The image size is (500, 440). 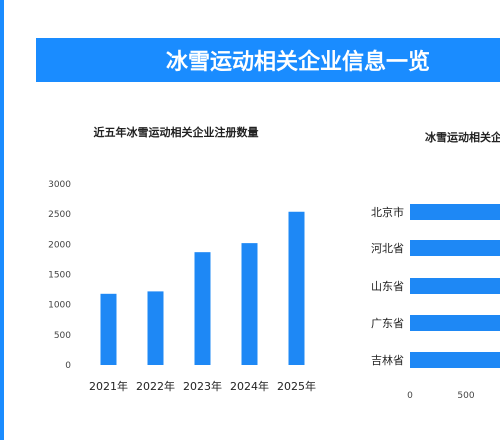 What do you see at coordinates (59, 215) in the screenshot?
I see `chart1-ytick: 2500` at bounding box center [59, 215].